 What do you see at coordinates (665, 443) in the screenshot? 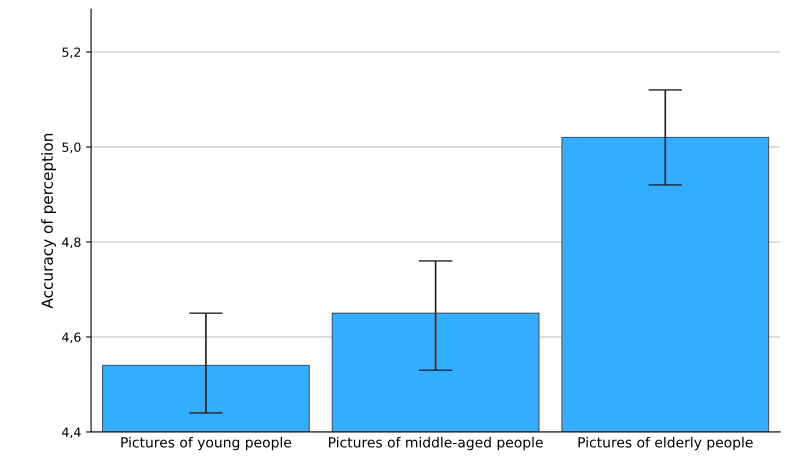
I see `x-tick-label: Pictures of elderly people` at bounding box center [665, 443].